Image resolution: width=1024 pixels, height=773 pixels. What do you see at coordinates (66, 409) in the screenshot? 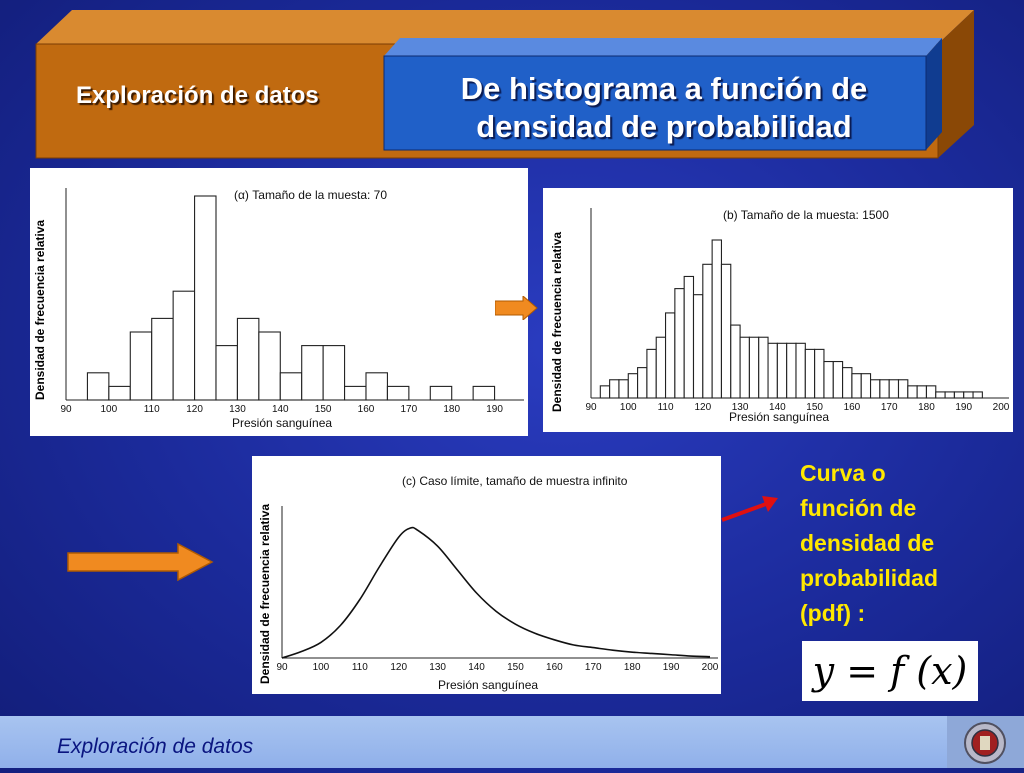
I see `chart-a-tick-label: 90` at bounding box center [66, 409].